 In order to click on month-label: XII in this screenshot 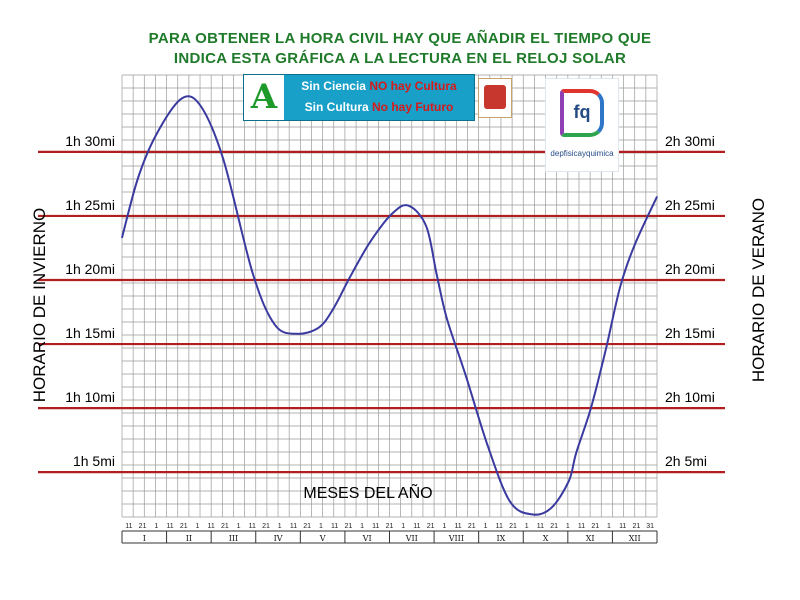, I will do `click(635, 538)`.